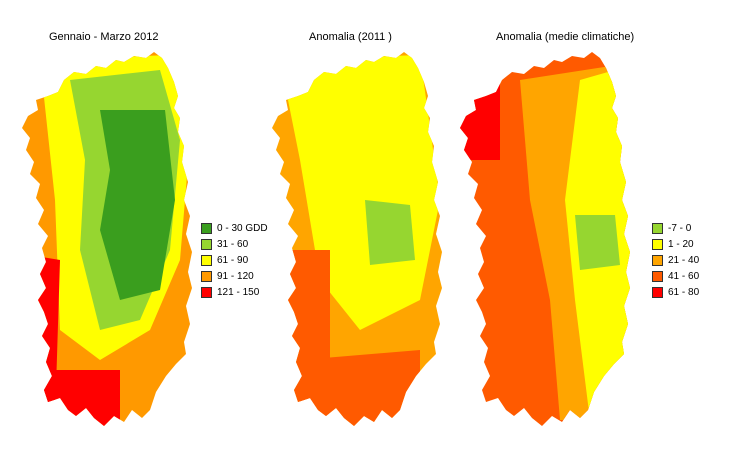 The image size is (730, 450). What do you see at coordinates (104, 37) in the screenshot?
I see `map-title-gdd: Gennaio - Marzo 2012` at bounding box center [104, 37].